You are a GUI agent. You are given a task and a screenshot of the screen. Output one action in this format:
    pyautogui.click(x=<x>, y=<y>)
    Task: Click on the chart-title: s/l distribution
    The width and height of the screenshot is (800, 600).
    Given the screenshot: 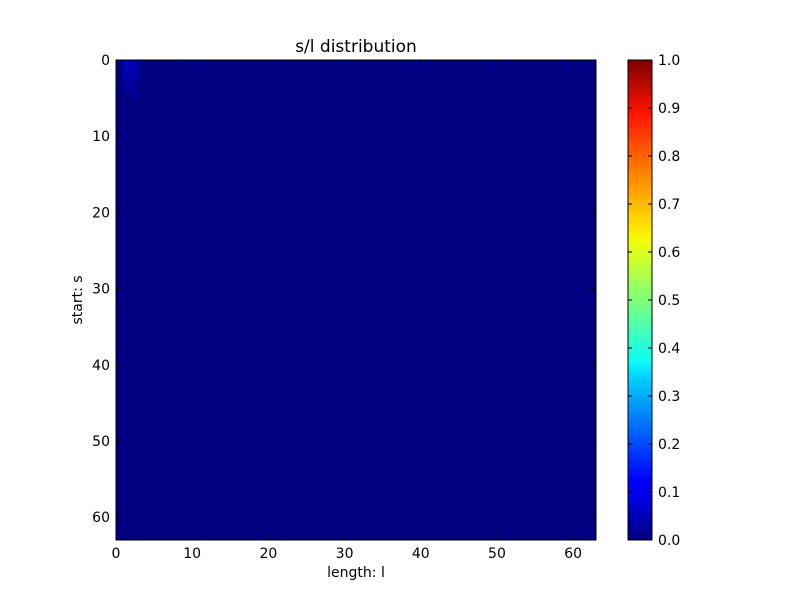 What is the action you would take?
    pyautogui.click(x=356, y=47)
    